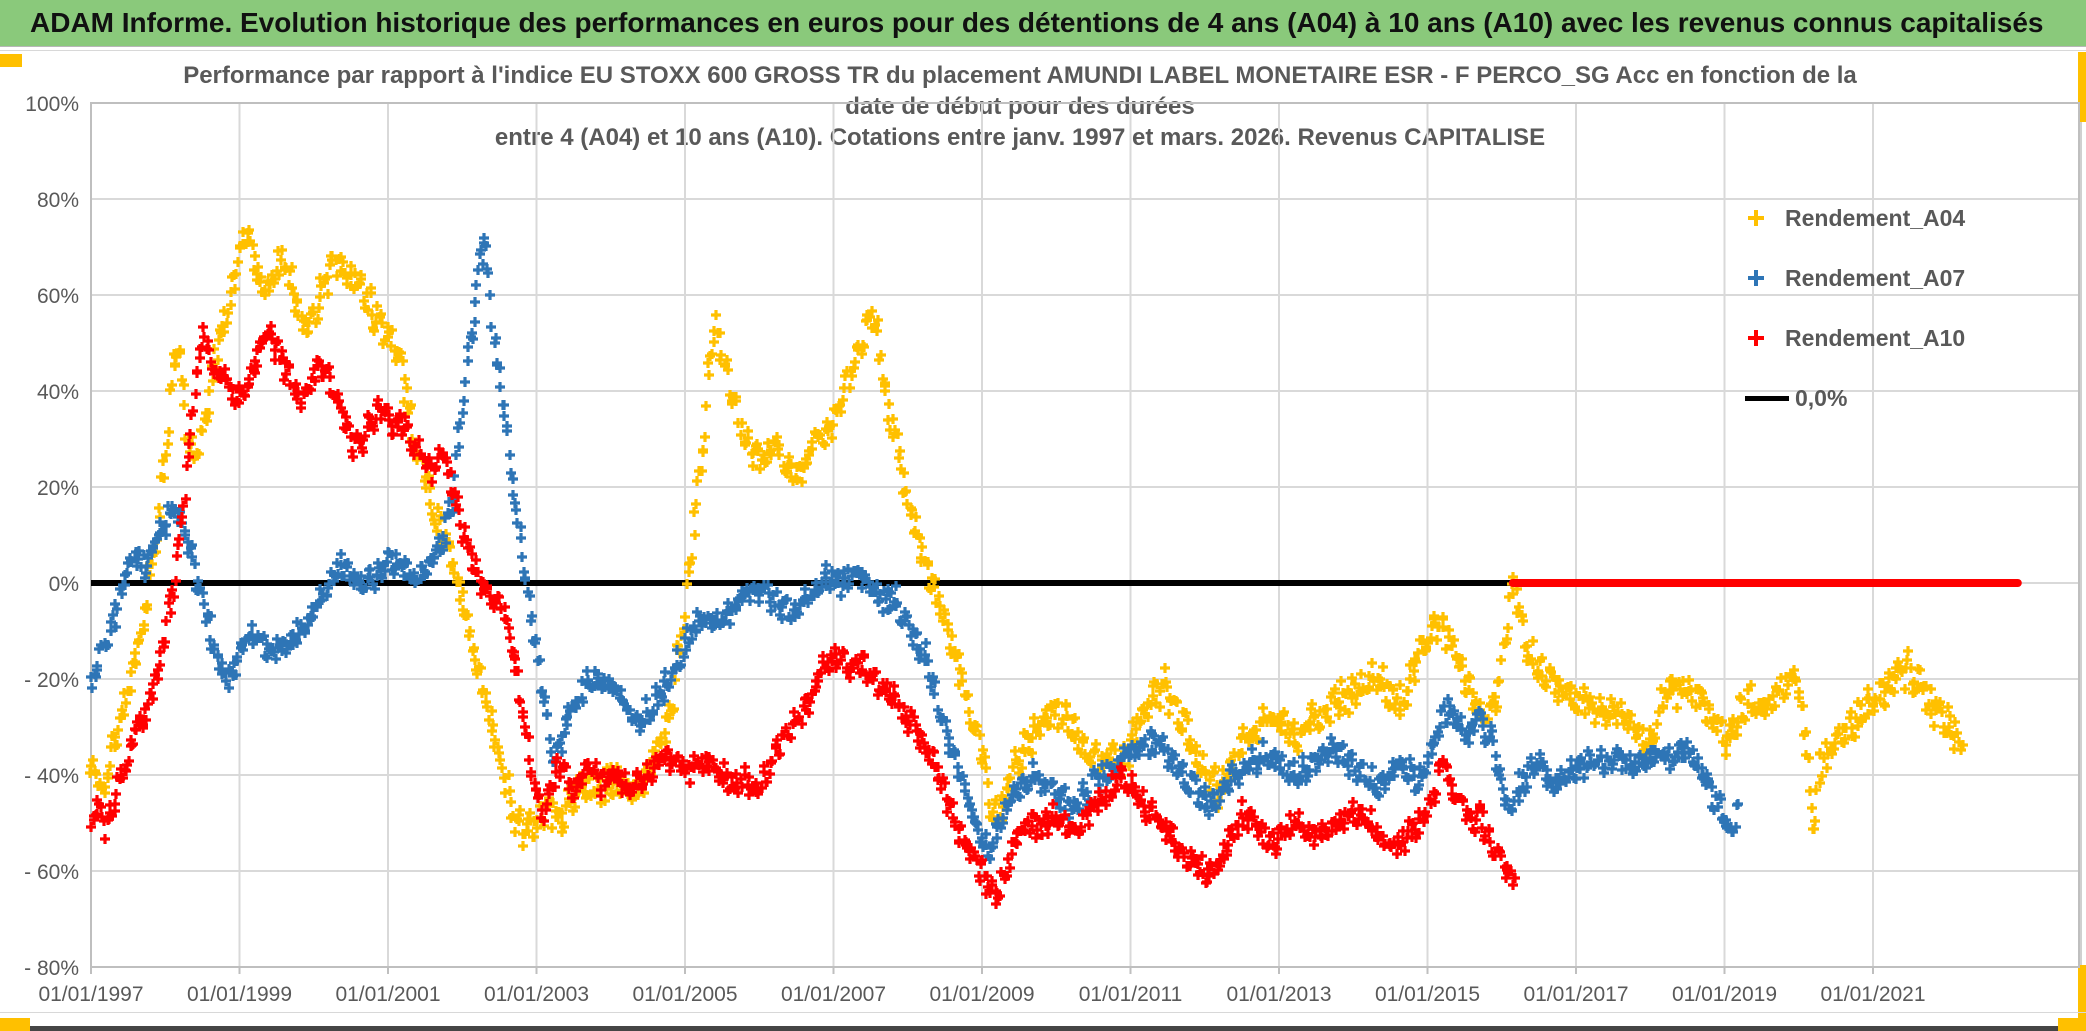 The height and width of the screenshot is (1031, 2086). I want to click on x-axis-label: 01/01/1997, so click(90, 994).